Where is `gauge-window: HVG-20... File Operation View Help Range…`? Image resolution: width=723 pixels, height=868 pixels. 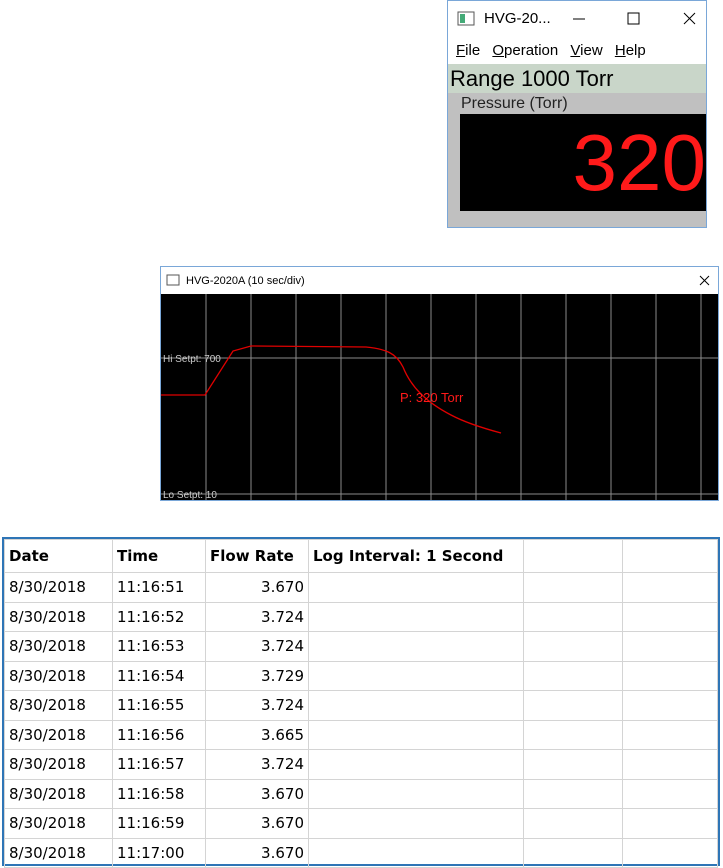
gauge-window: HVG-20... File Operation View Help Range… is located at coordinates (577, 114).